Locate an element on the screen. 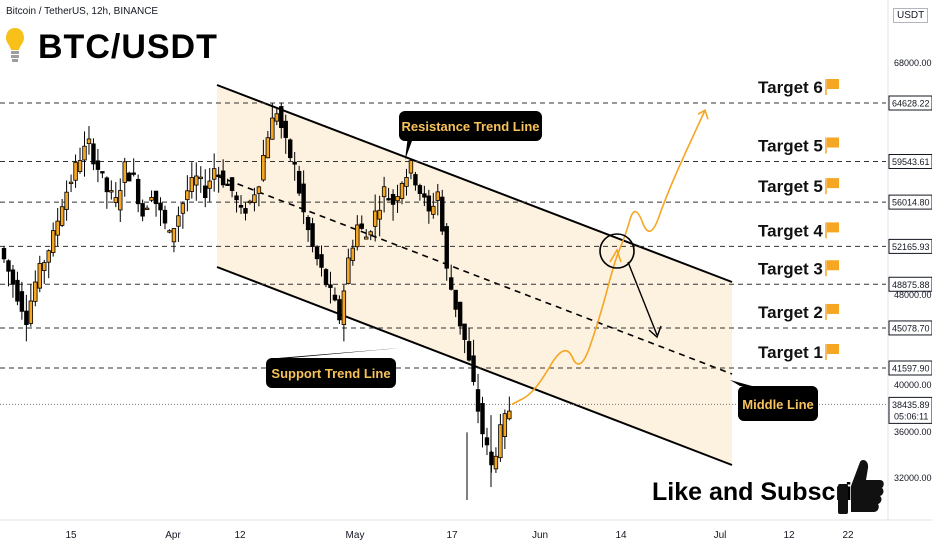 The width and height of the screenshot is (932, 550). target-price-label: 59543.61 is located at coordinates (911, 162).